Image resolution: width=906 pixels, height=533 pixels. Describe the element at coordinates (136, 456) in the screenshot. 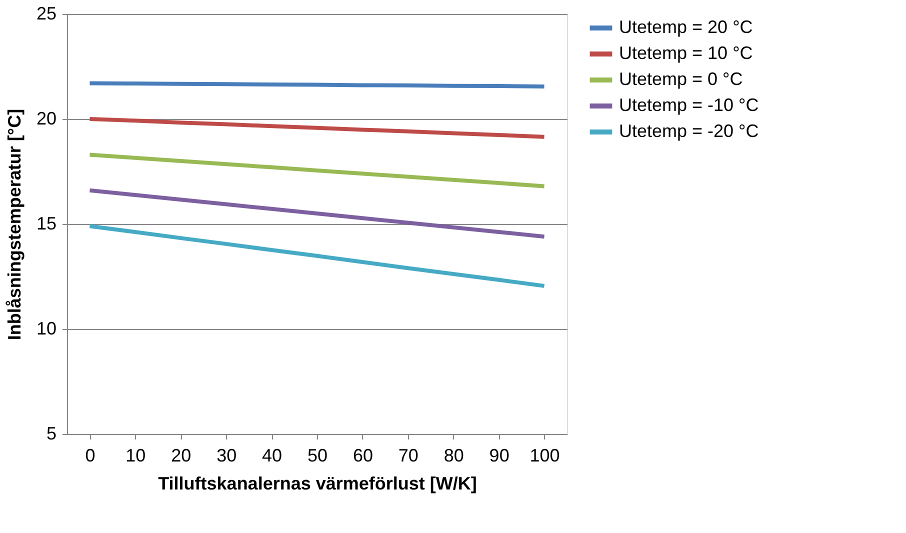

I see `x-tick-label: 10` at that location.